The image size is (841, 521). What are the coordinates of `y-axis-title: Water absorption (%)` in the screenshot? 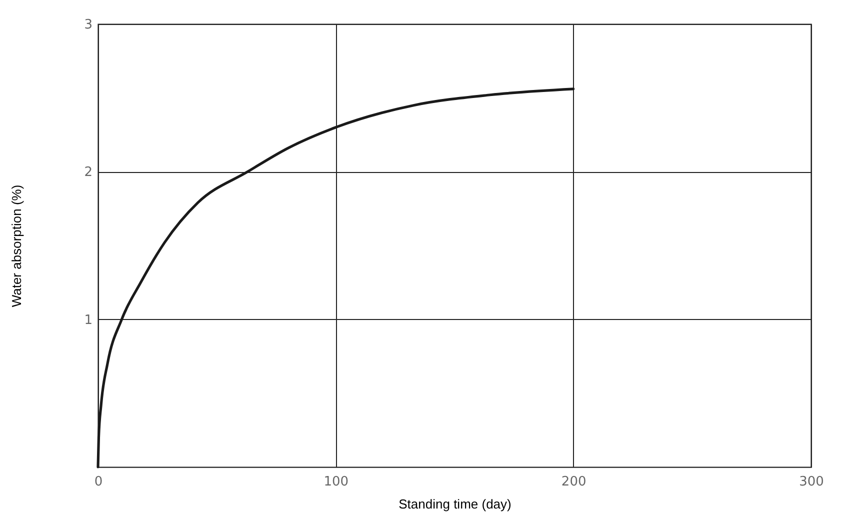 It's located at (16, 246).